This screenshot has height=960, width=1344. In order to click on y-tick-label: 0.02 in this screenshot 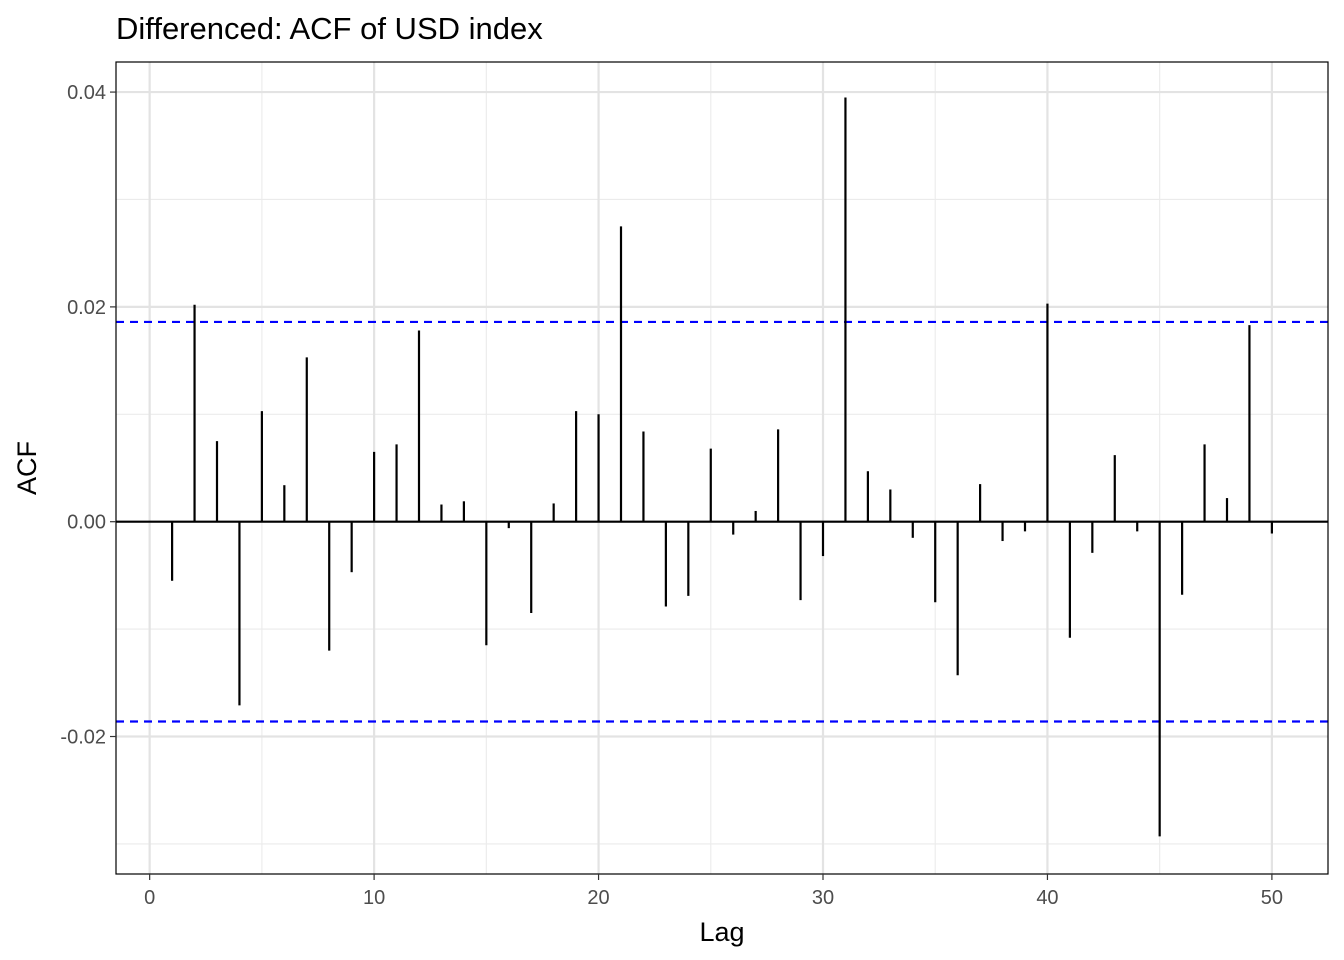, I will do `click(86, 308)`.